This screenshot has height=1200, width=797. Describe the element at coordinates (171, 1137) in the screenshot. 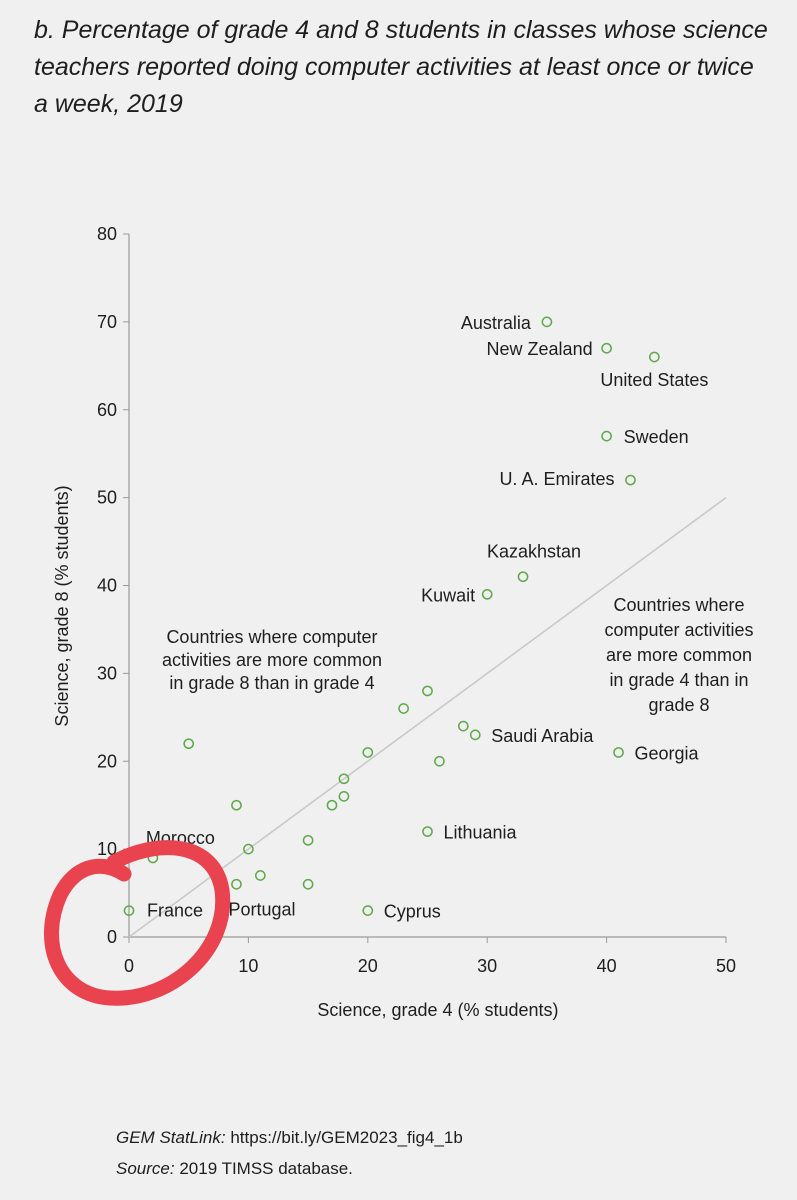

I see `statlink-label: GEM StatLink:` at that location.